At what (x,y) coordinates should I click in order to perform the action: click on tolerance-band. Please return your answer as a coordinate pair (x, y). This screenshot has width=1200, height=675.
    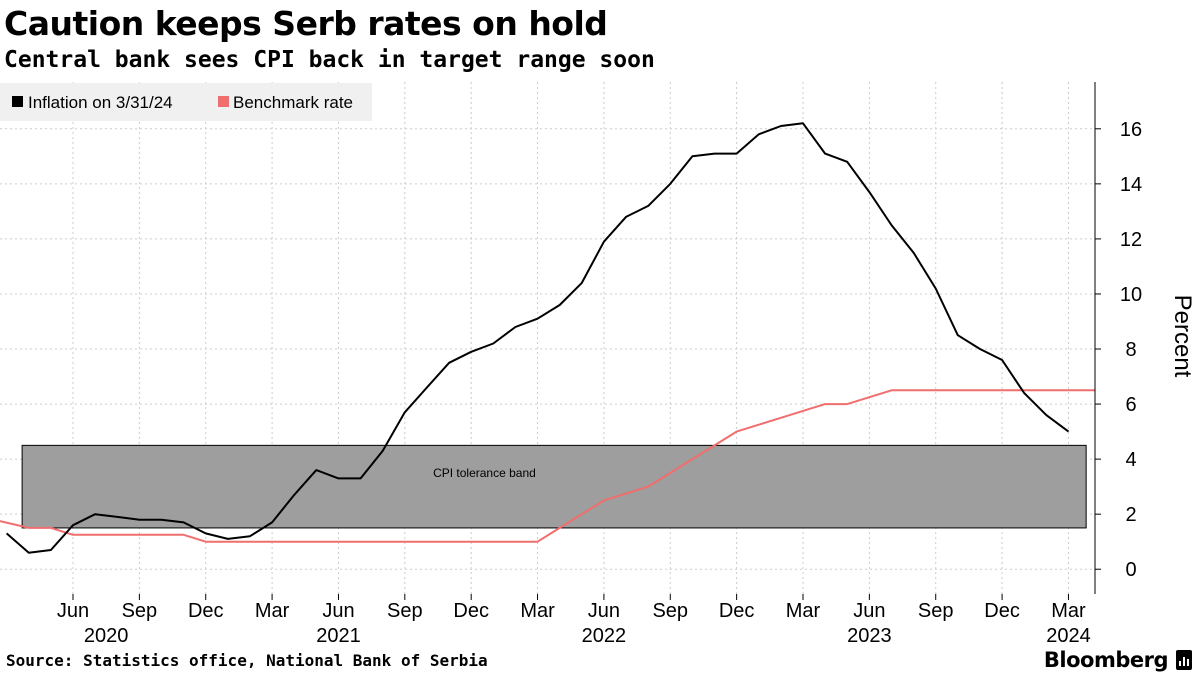
    Looking at the image, I should click on (554, 486).